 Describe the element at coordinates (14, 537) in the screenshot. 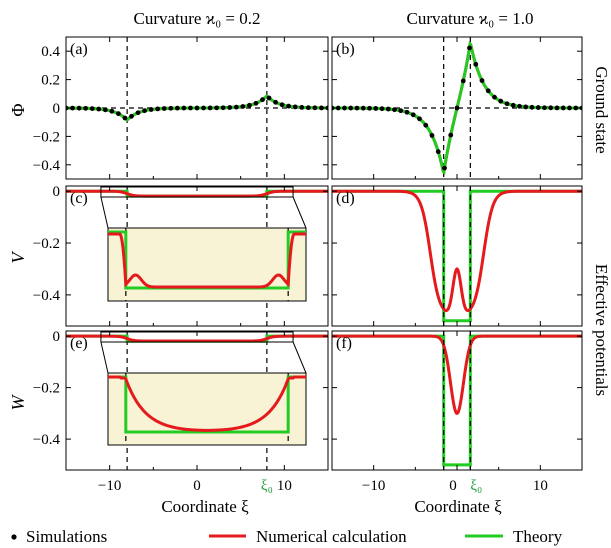

I see `legend-simulations-marker` at that location.